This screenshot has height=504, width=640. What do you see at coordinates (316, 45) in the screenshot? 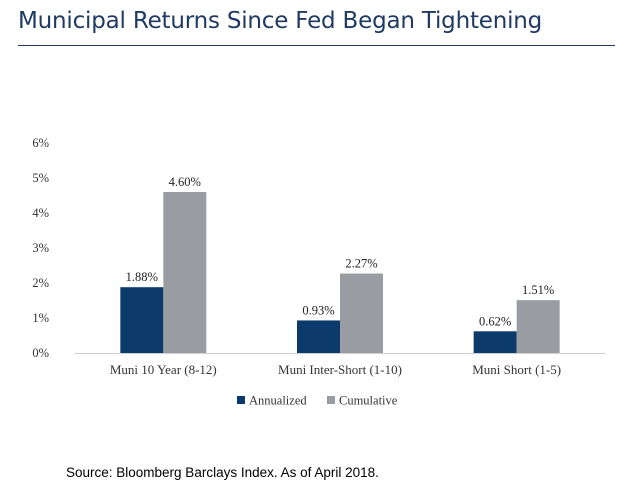
I see `title-divider` at bounding box center [316, 45].